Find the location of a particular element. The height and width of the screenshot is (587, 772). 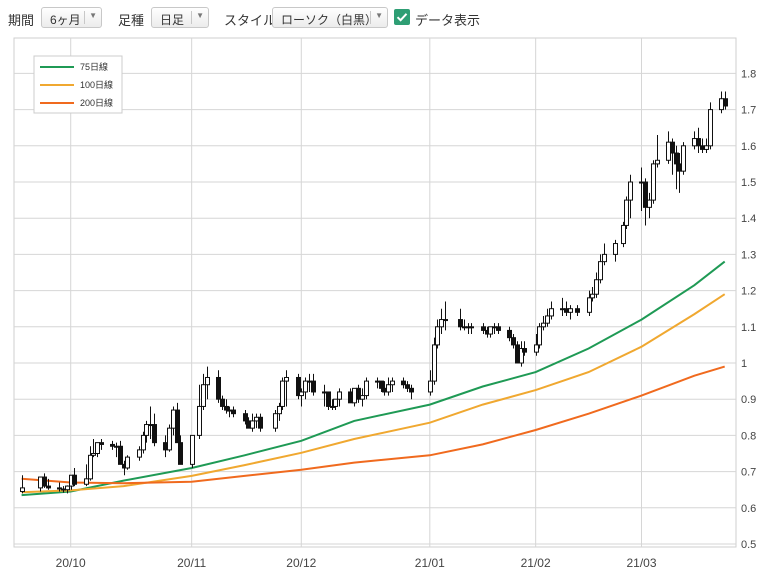

legend-label: 200日線 is located at coordinates (96, 102).